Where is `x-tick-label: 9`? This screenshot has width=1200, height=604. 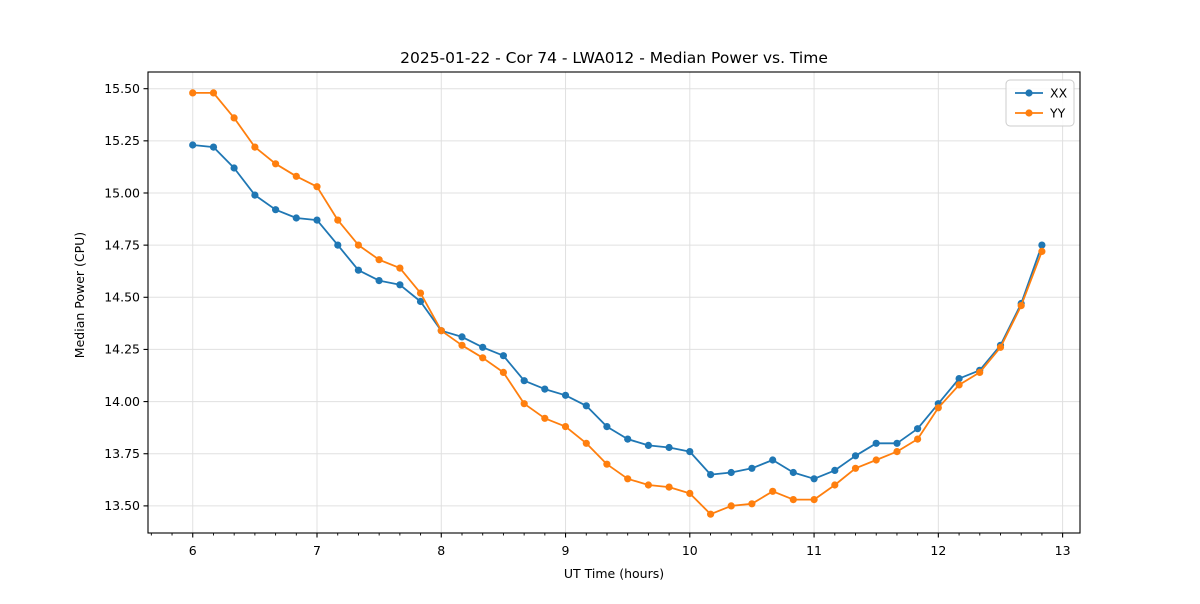 x-tick-label: 9 is located at coordinates (566, 550).